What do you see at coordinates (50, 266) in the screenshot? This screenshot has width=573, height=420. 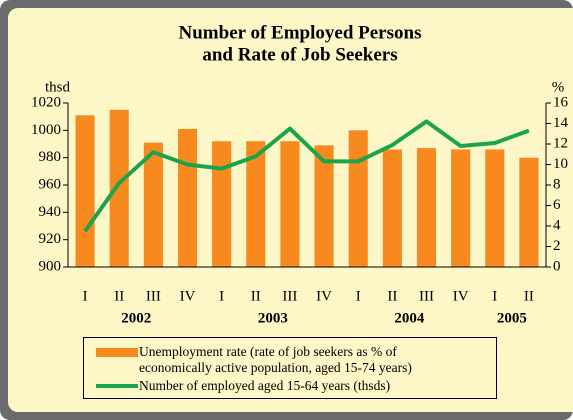 I see `y-tick-label: 900` at bounding box center [50, 266].